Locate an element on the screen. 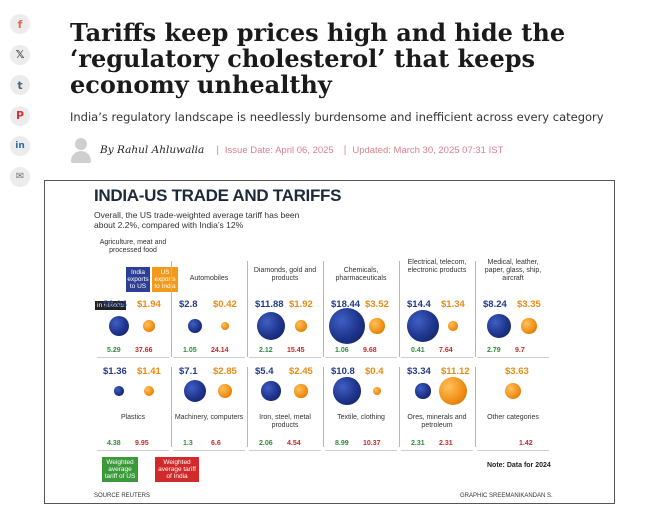  x-icon: 𝕏 is located at coordinates (20, 54).